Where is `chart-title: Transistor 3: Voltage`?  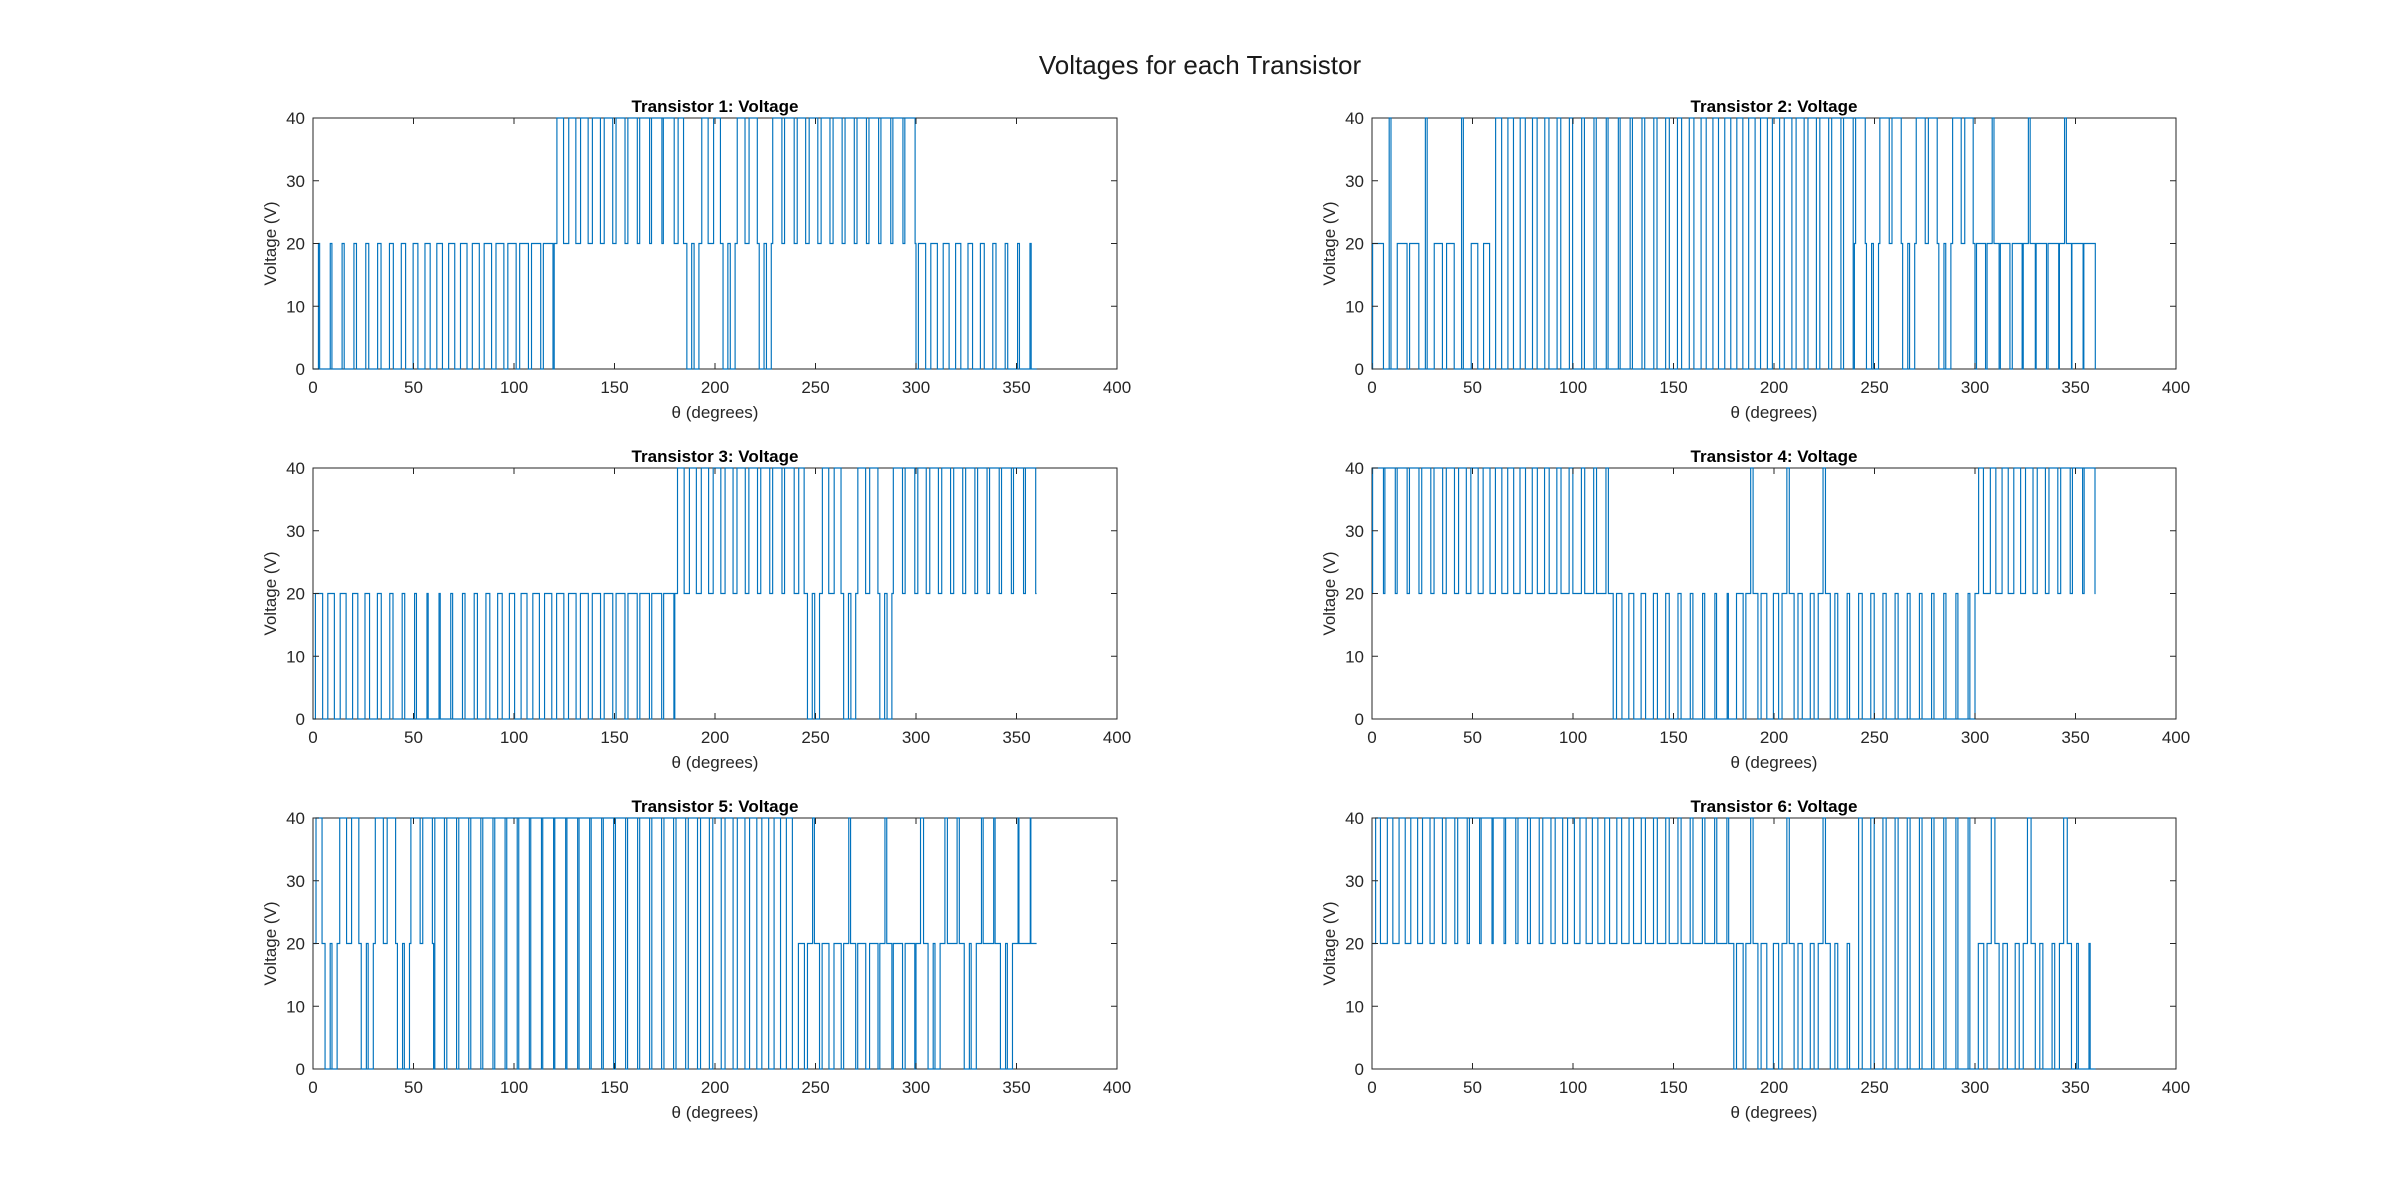 chart-title: Transistor 3: Voltage is located at coordinates (715, 456).